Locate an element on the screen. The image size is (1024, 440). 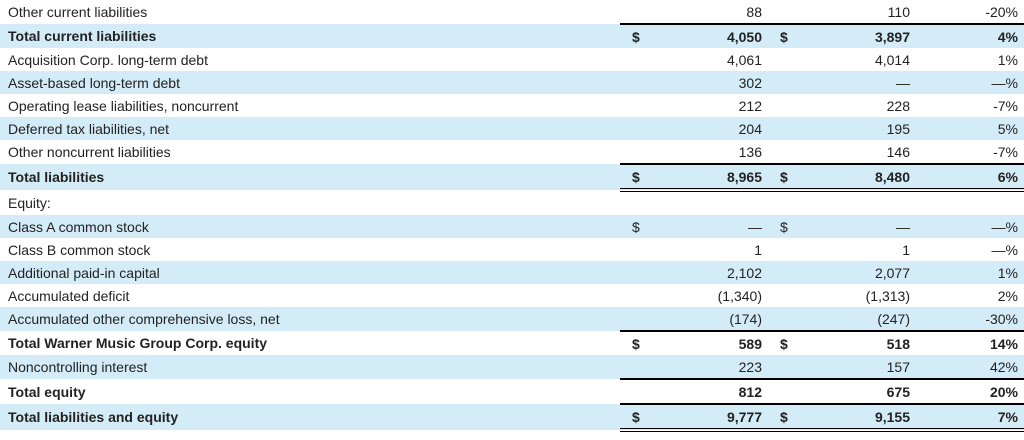
row-label: Operating lease liabilities, noncurrent is located at coordinates (123, 105).